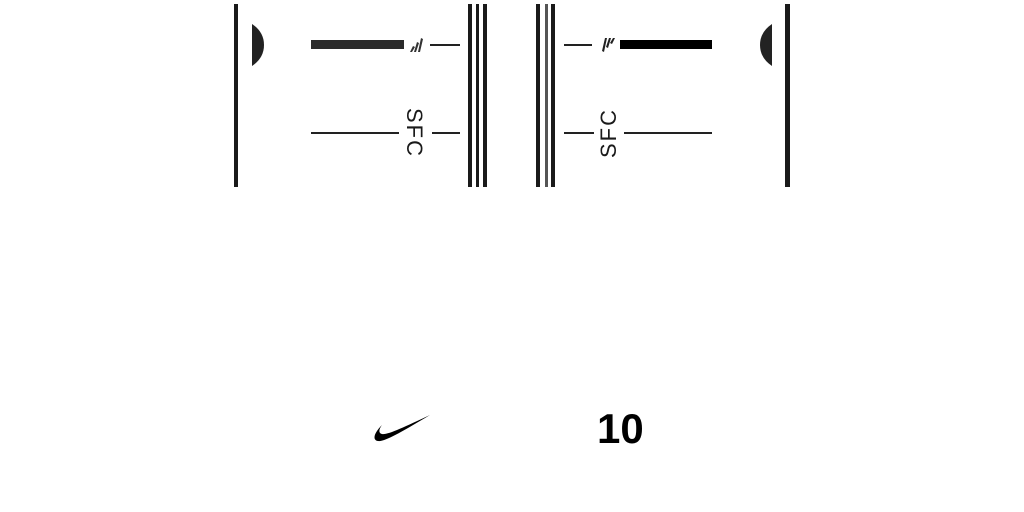 Image resolution: width=1024 pixels, height=512 pixels. I want to click on left-border-line, so click(236, 95).